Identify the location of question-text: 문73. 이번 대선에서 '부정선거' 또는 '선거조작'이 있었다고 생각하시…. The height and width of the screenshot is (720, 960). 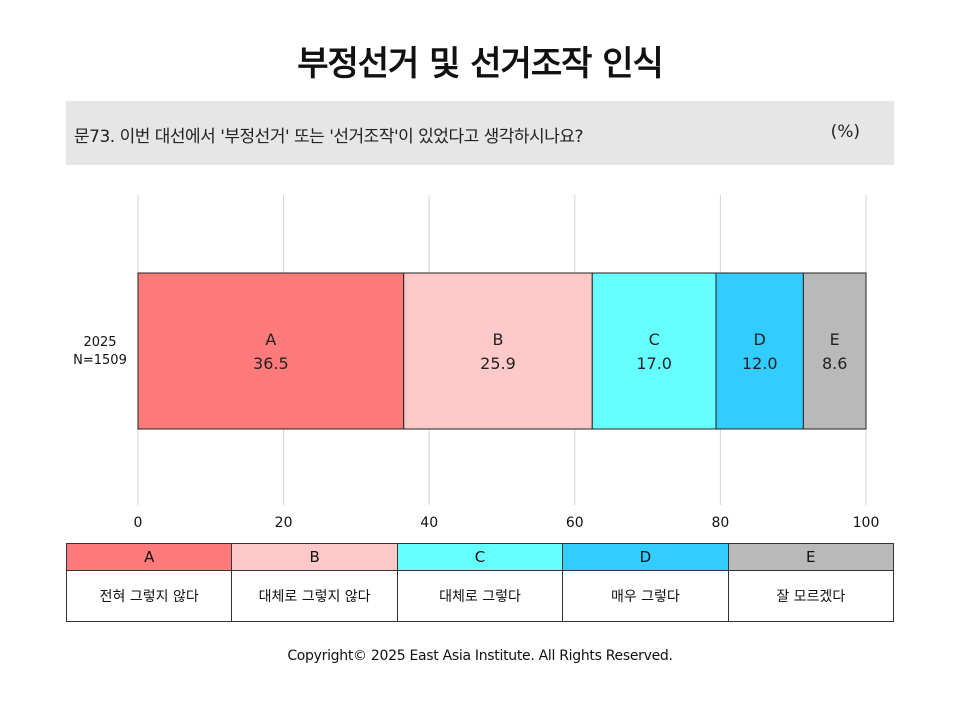
(329, 137).